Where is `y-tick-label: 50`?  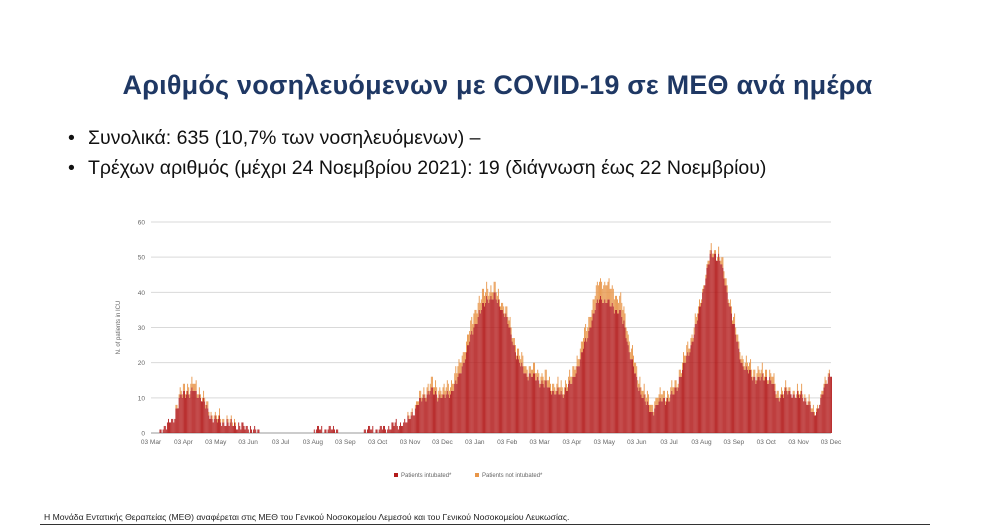
y-tick-label: 50 is located at coordinates (142, 258).